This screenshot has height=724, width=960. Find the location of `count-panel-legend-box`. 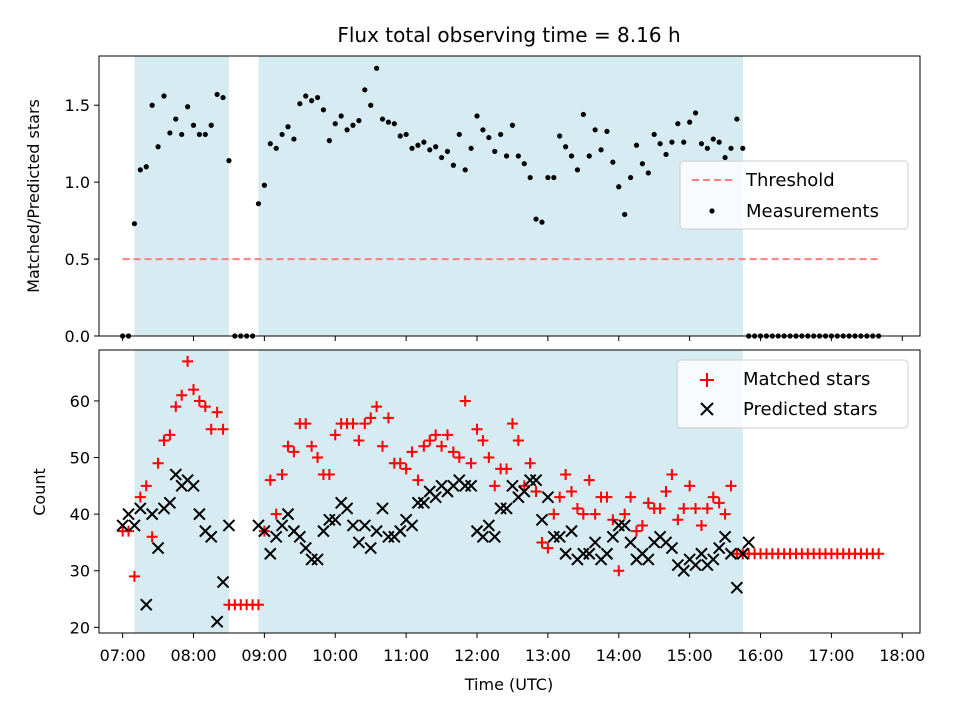

count-panel-legend-box is located at coordinates (792, 394).